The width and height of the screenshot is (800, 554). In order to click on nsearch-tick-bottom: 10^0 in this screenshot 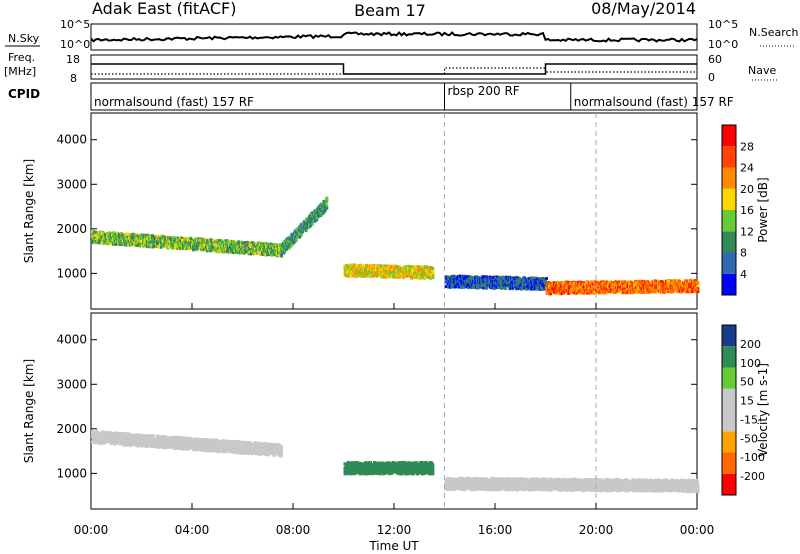, I will do `click(723, 44)`.